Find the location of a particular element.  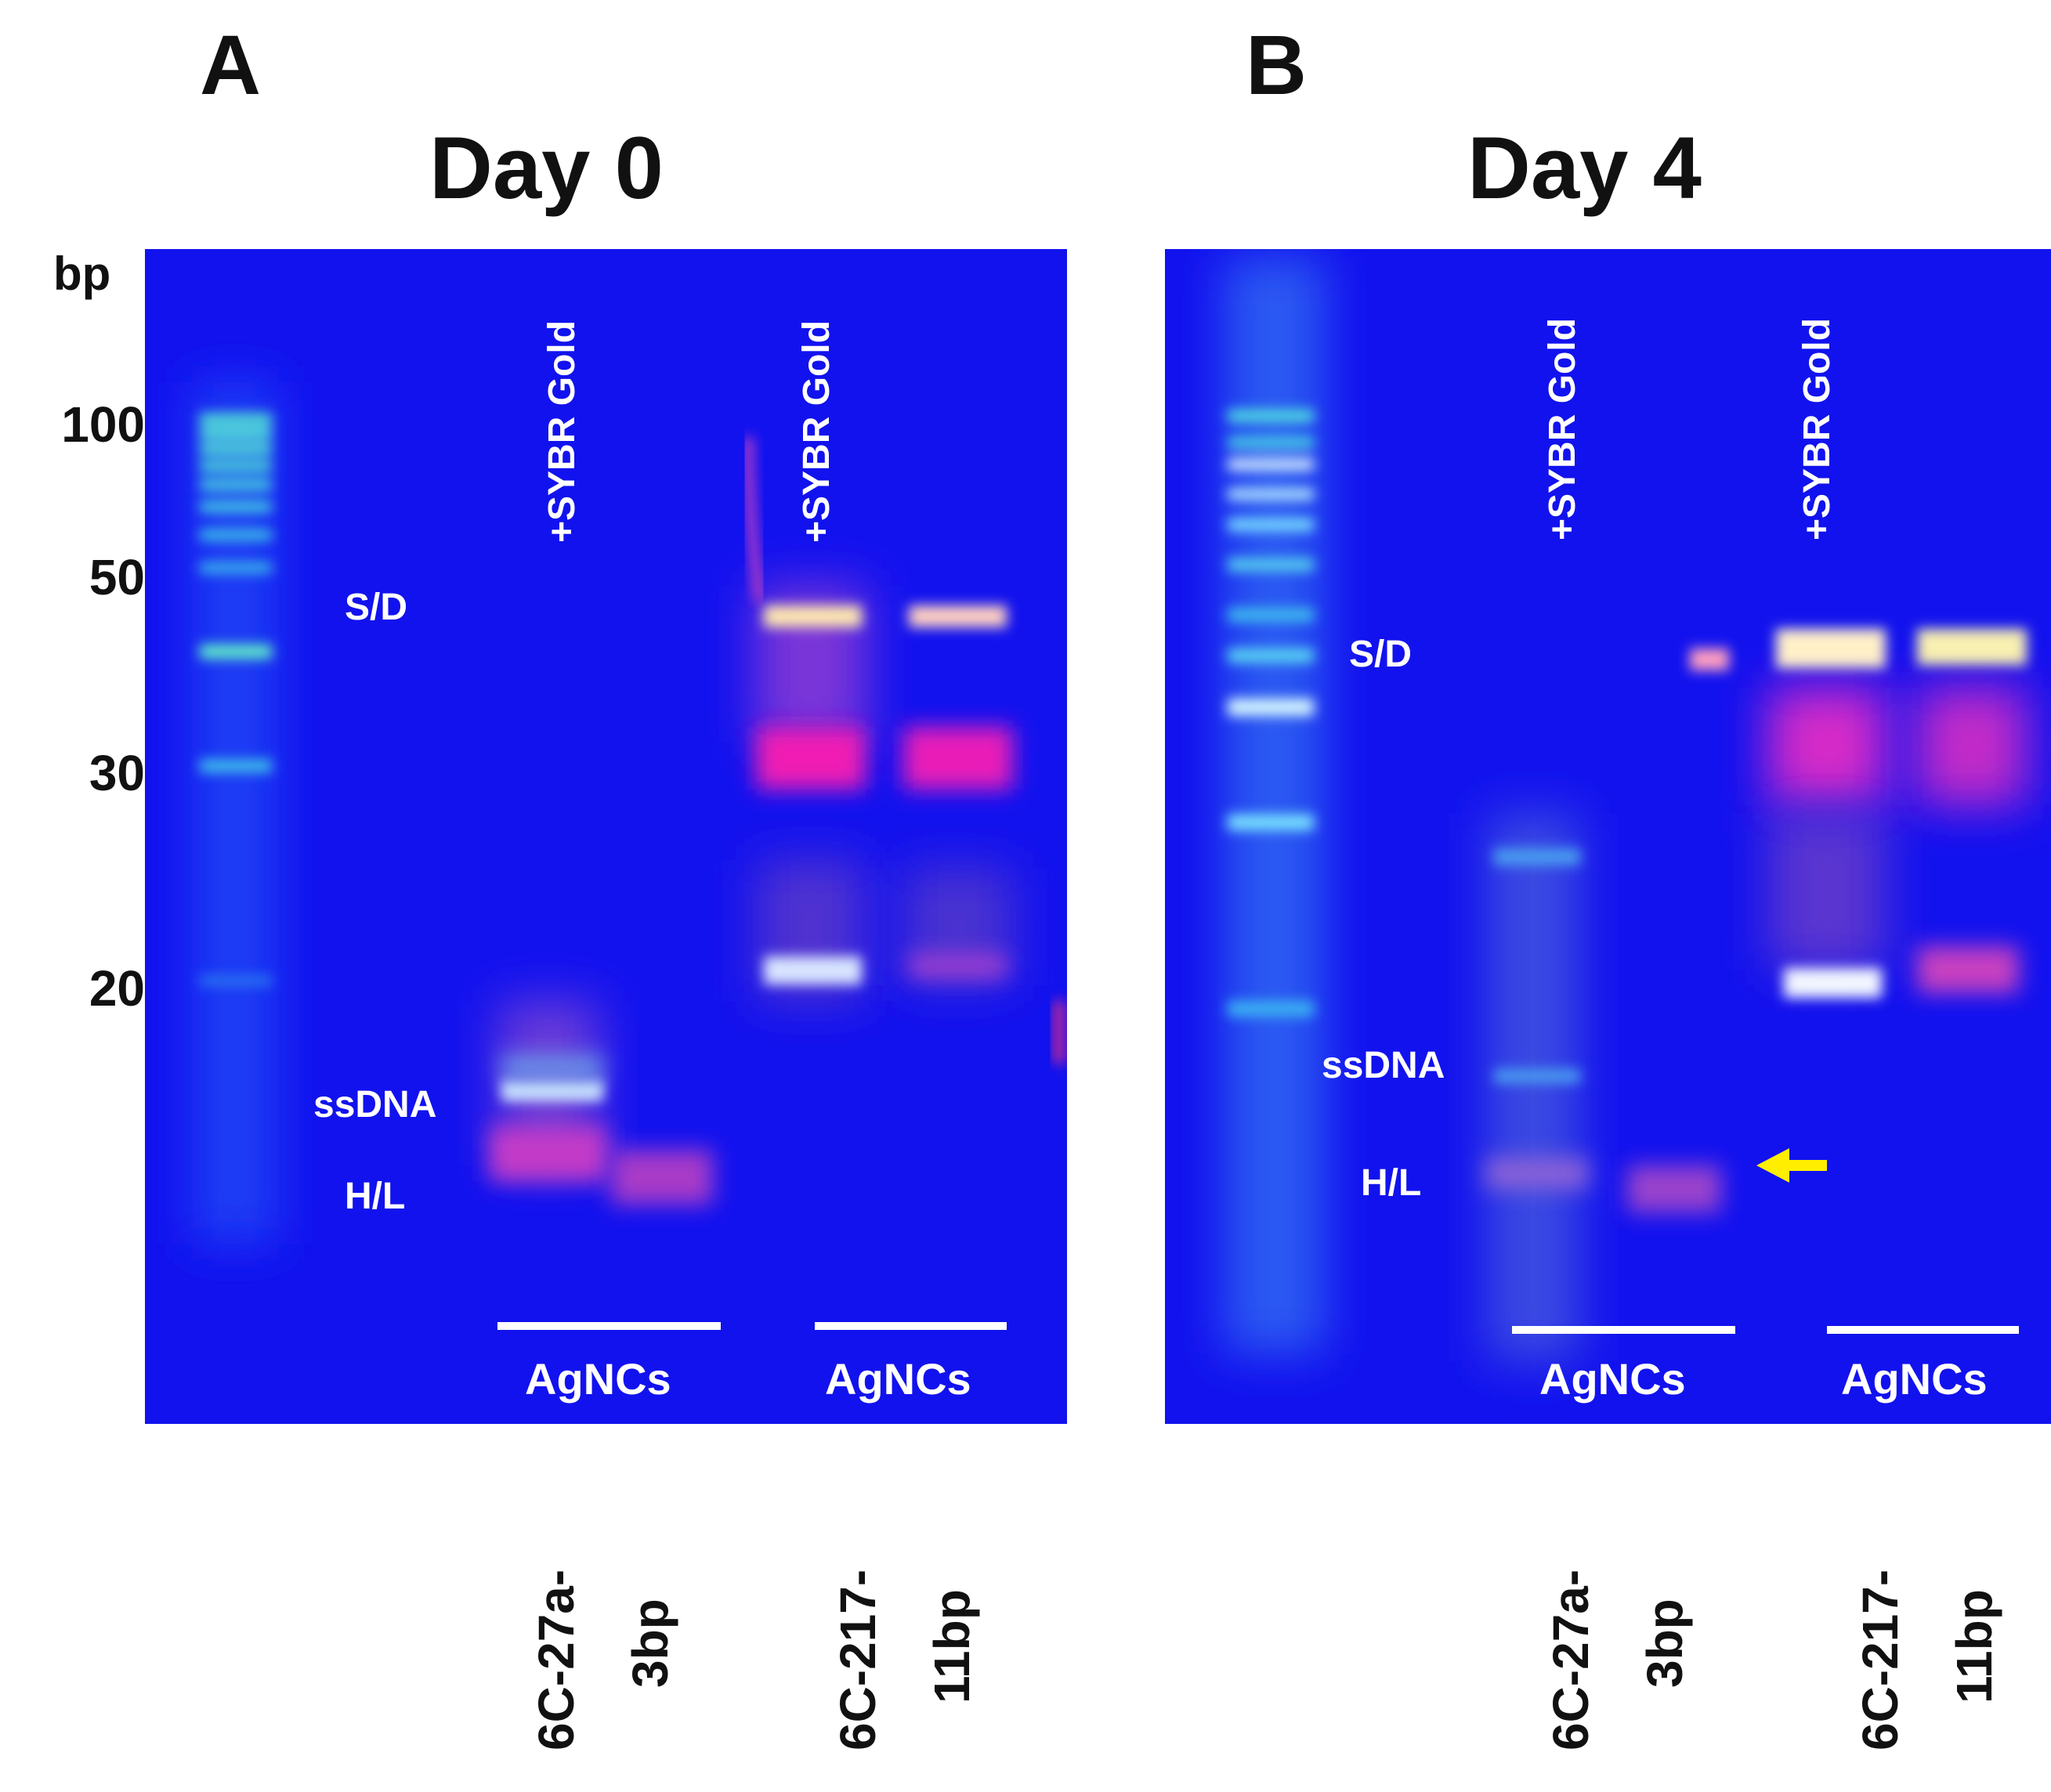

bp-marker-50: 50 is located at coordinates (117, 577).